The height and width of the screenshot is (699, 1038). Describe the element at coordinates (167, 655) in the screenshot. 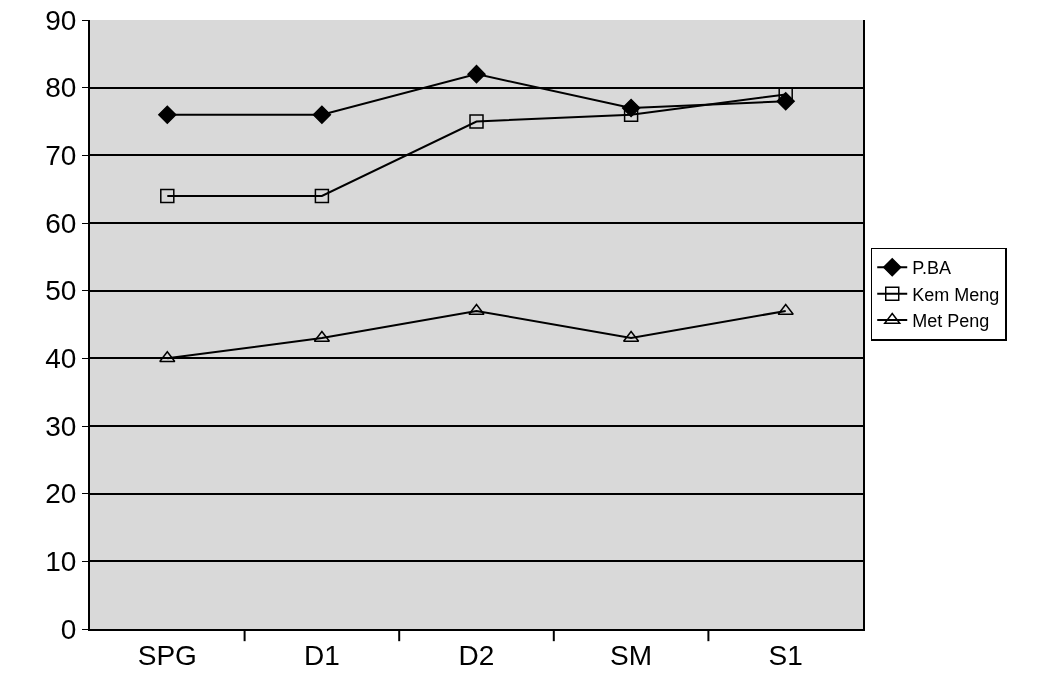

I see `x-tick-label: SPG` at that location.